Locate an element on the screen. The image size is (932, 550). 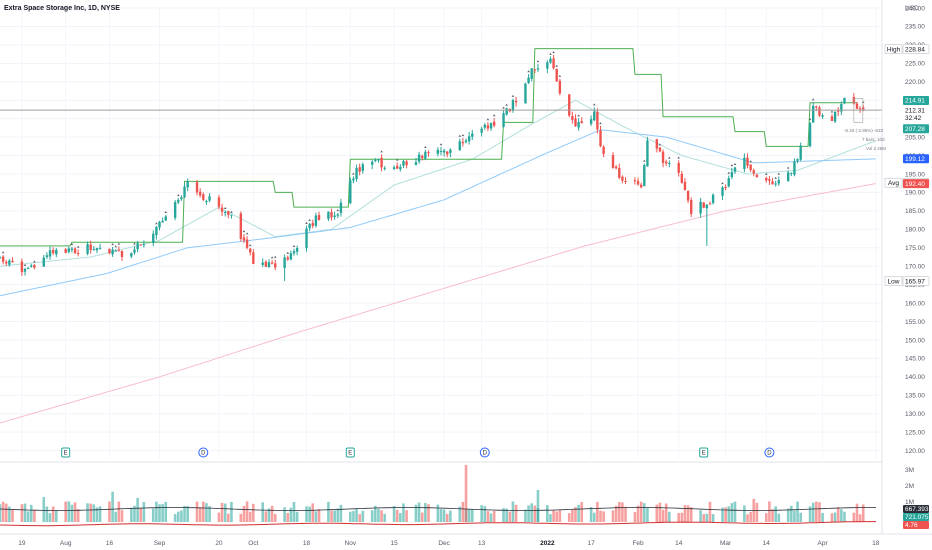
volume-ma-line is located at coordinates (438, 509).